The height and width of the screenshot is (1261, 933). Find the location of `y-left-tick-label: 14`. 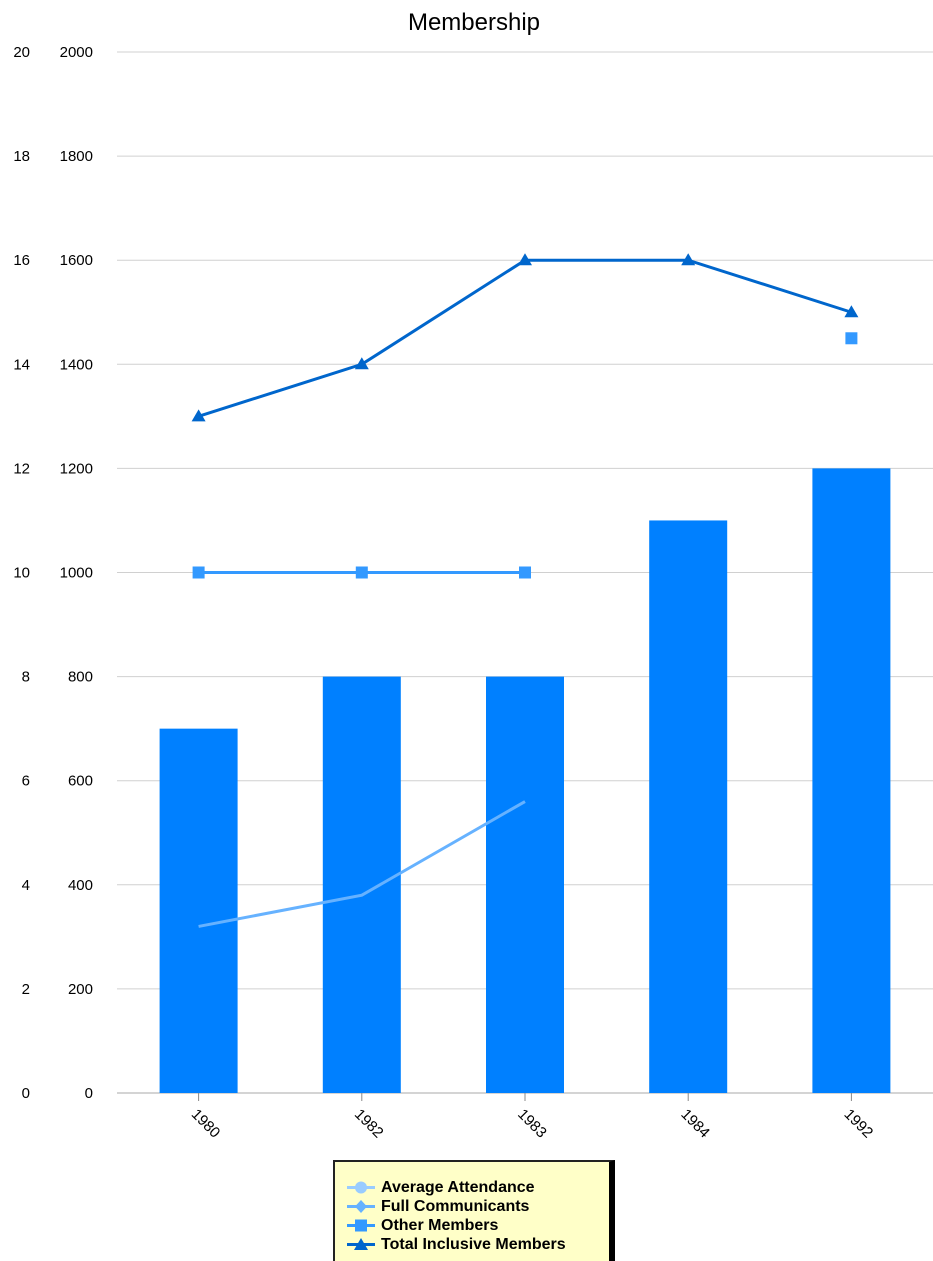

y-left-tick-label: 14 is located at coordinates (21, 364).